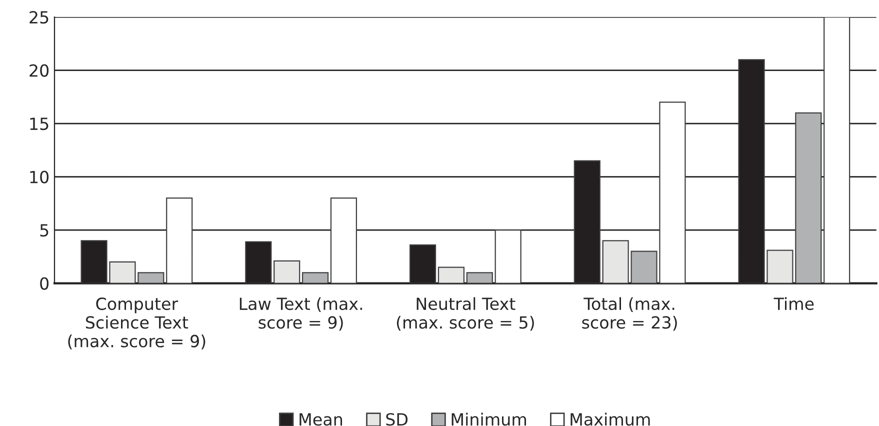  What do you see at coordinates (44, 230) in the screenshot?
I see `y-tick-label: 5` at bounding box center [44, 230].